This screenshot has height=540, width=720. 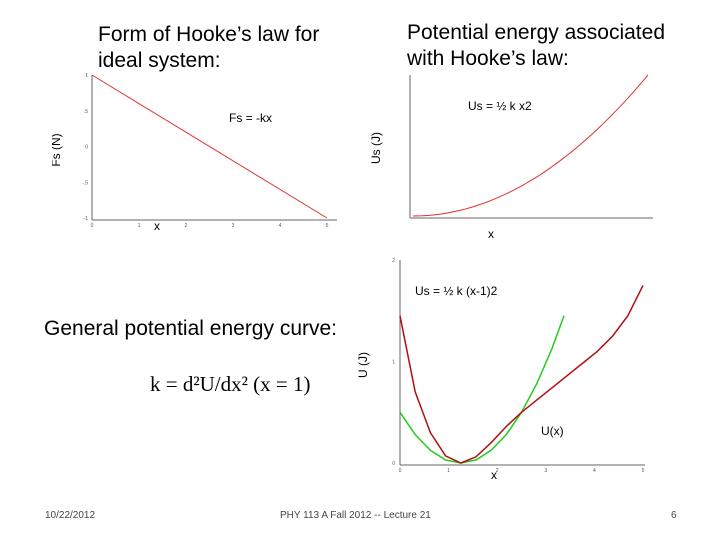 I want to click on hooke-energy-svg: Us (J) x Us = ½ k x2, so click(x=511, y=157).